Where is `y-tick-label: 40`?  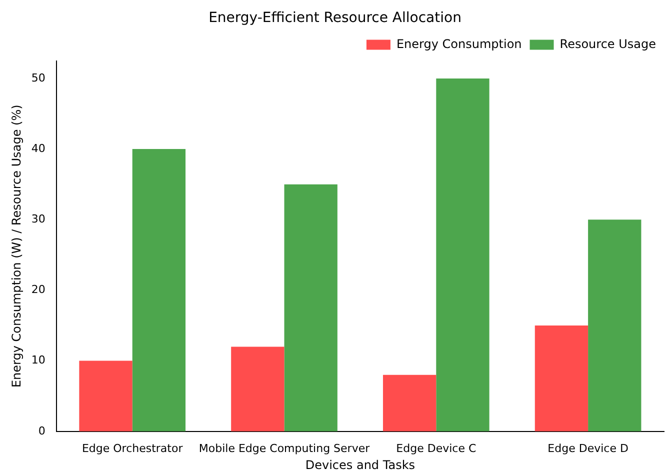 y-tick-label: 40 is located at coordinates (38, 148).